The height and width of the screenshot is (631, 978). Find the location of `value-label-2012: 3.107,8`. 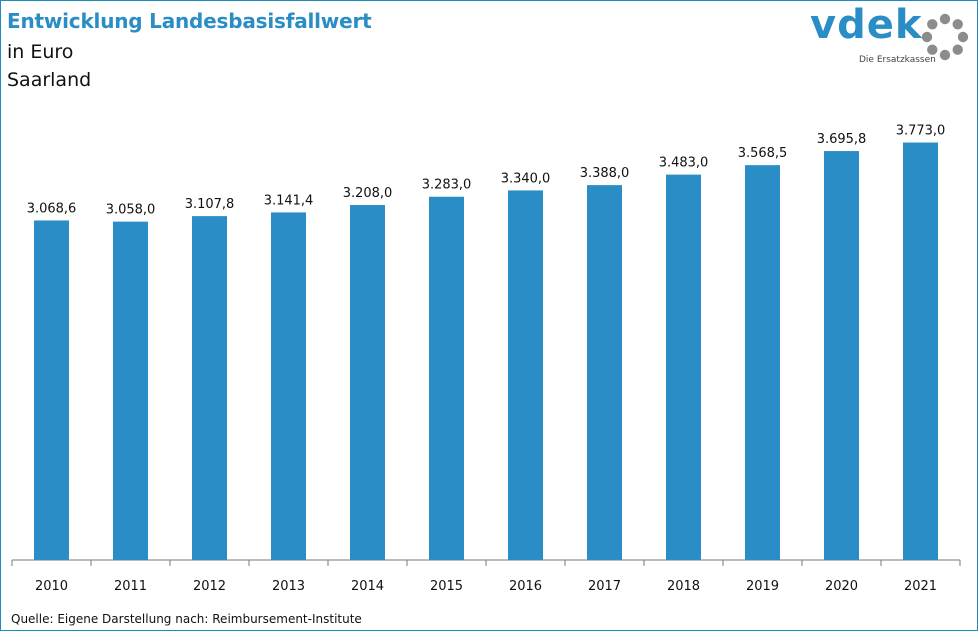

value-label-2012: 3.107,8 is located at coordinates (210, 204).